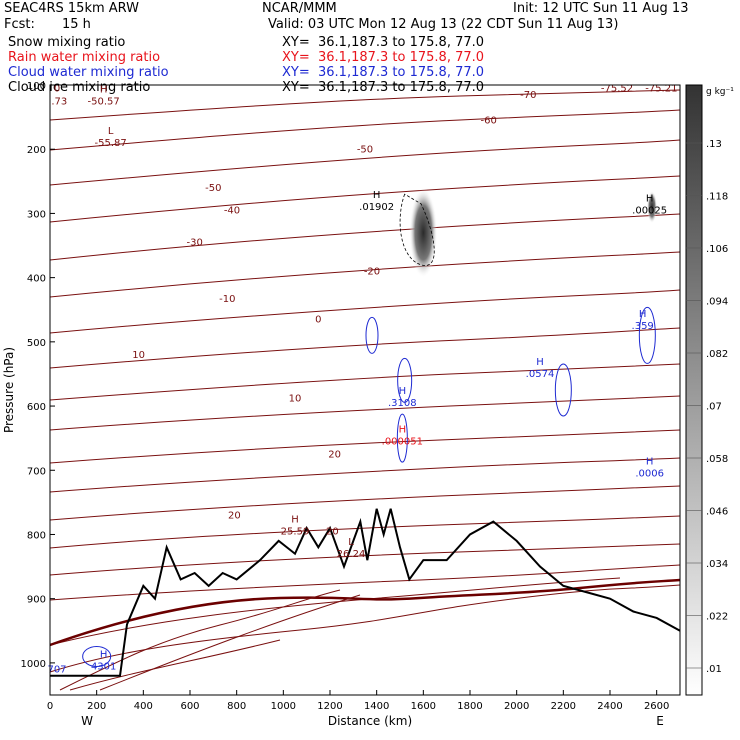  What do you see at coordinates (649, 474) in the screenshot?
I see `extremum-value: .0006` at bounding box center [649, 474].